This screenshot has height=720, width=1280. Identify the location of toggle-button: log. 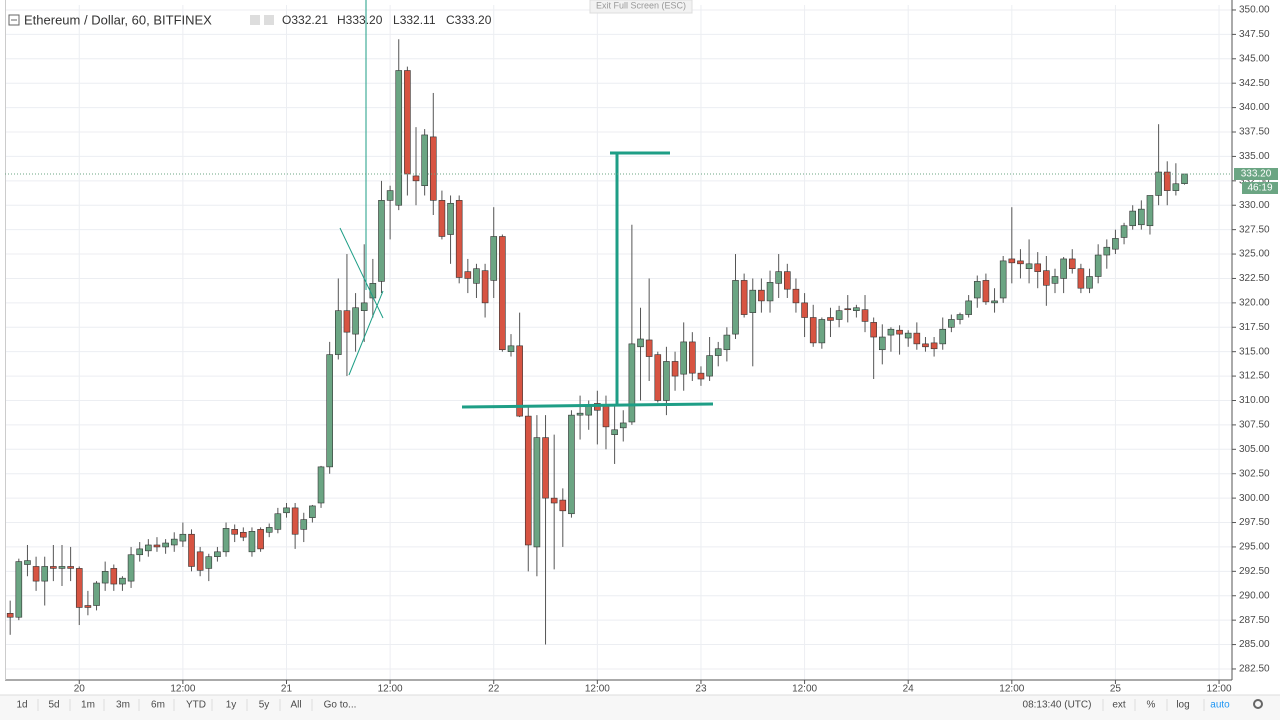
(1182, 705).